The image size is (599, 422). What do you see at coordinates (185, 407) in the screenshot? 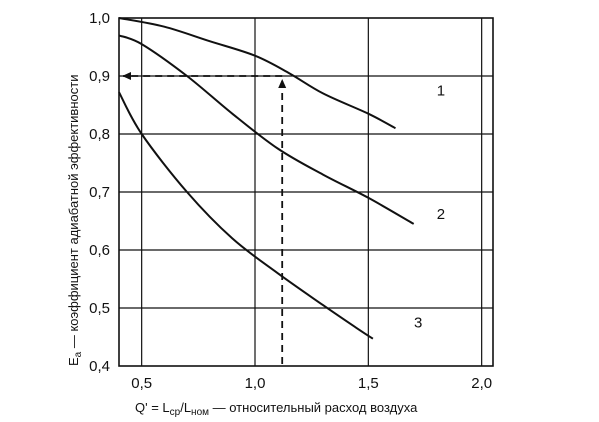
I see `x-axis-title-mid: /L` at bounding box center [185, 407].